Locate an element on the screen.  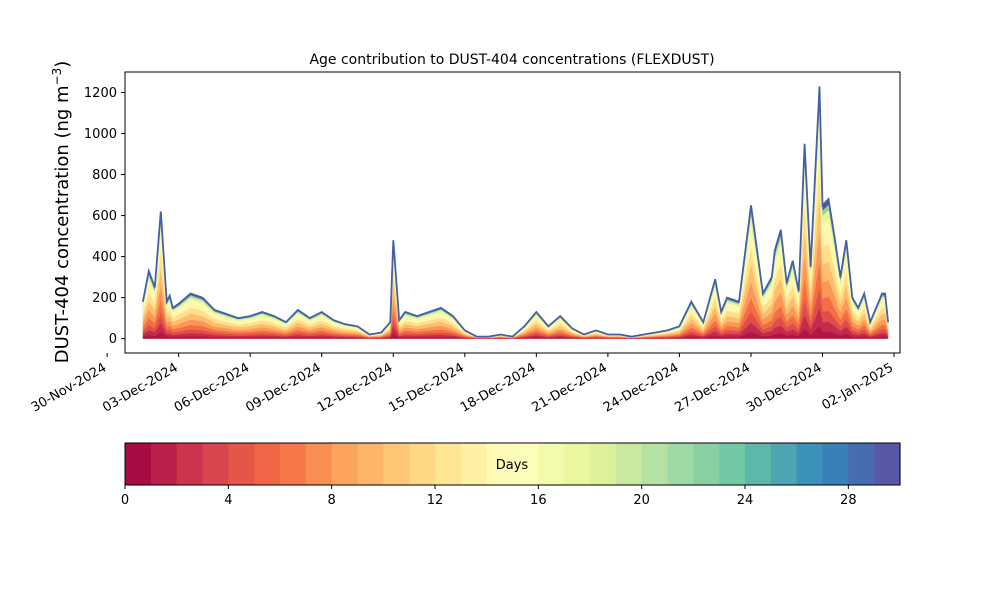
colorbar-frame is located at coordinates (512, 464).